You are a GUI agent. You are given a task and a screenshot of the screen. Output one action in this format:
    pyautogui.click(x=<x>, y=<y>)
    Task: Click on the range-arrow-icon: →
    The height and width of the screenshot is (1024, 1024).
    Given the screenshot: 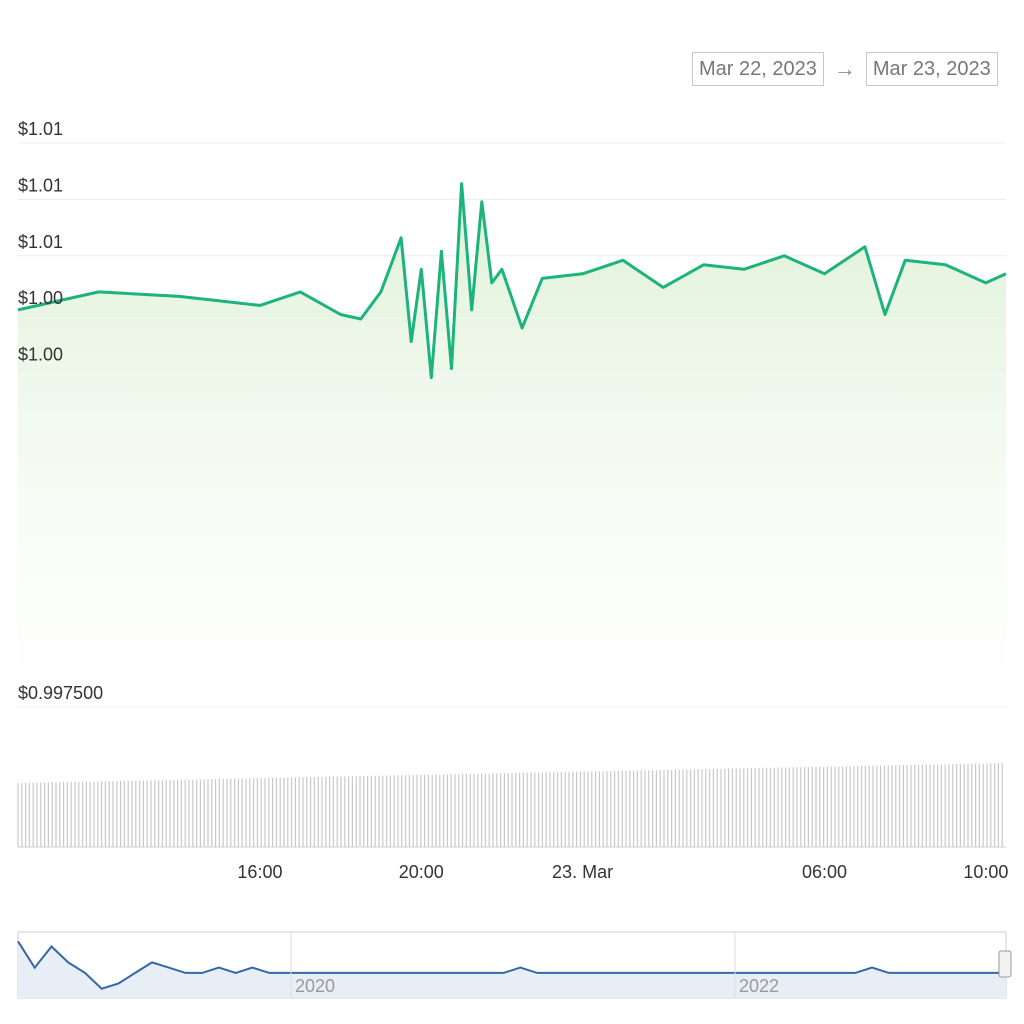 What is the action you would take?
    pyautogui.click(x=844, y=68)
    